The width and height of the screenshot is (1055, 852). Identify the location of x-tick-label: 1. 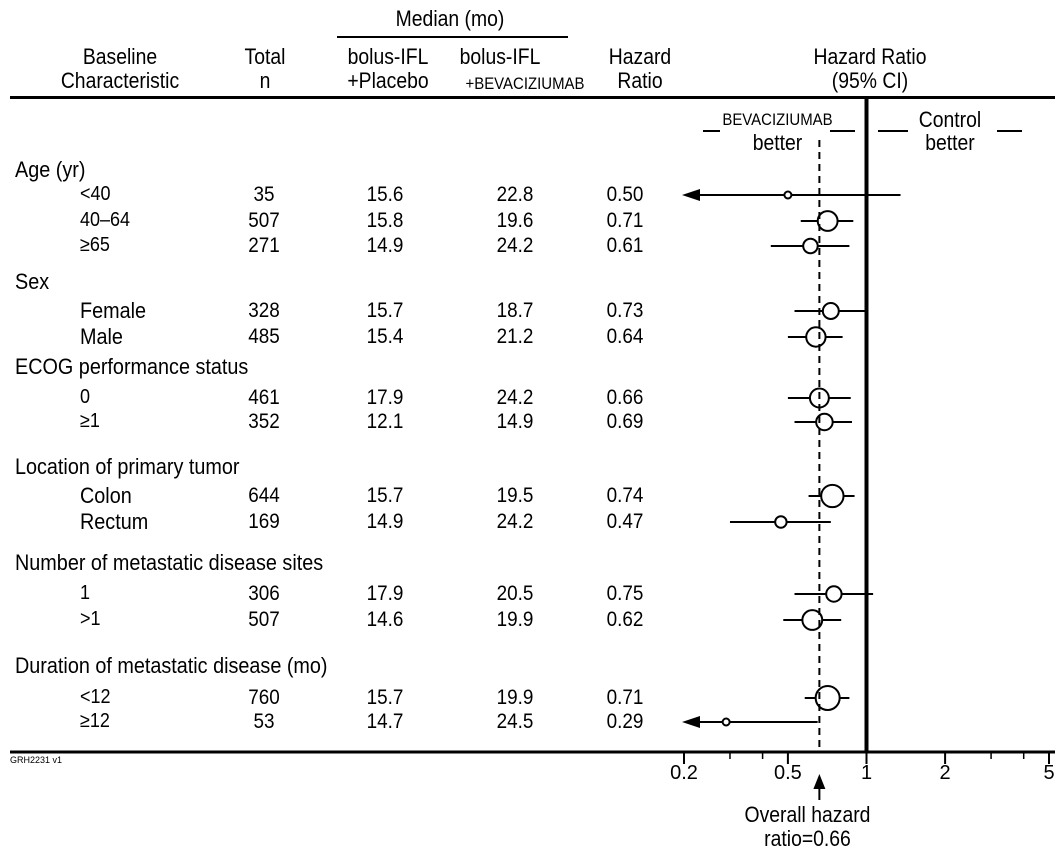
(866, 773).